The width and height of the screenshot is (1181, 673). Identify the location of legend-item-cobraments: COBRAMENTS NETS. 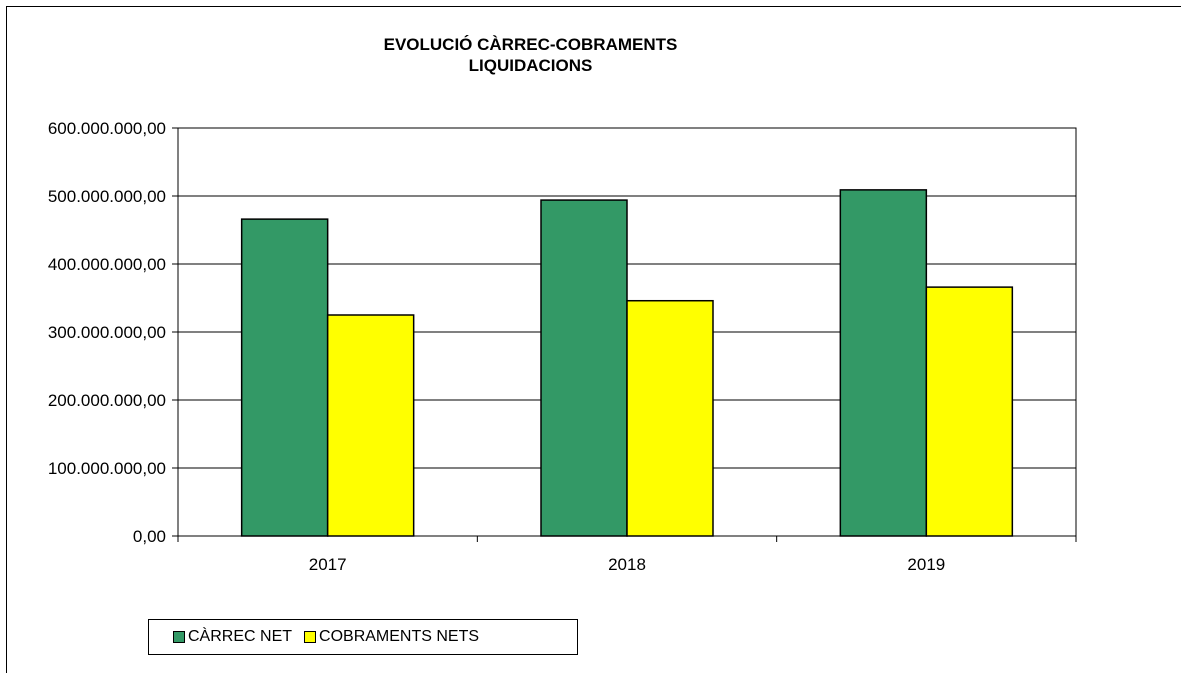
(391, 637).